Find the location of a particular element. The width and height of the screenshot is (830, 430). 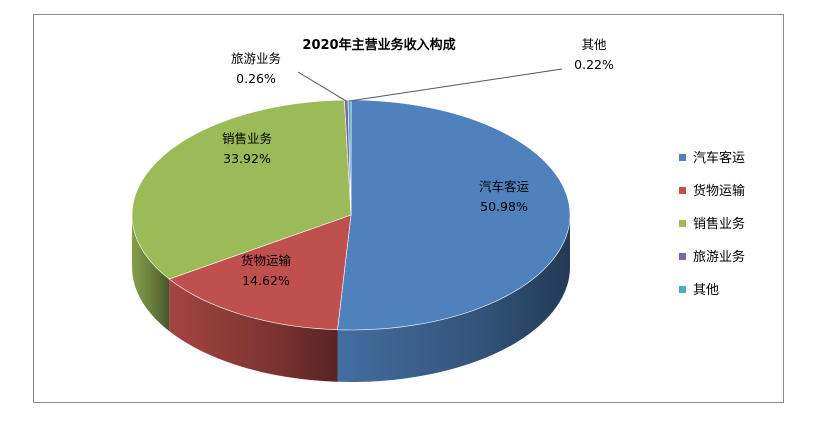

legend-label-sales: 销售业务 is located at coordinates (719, 224).